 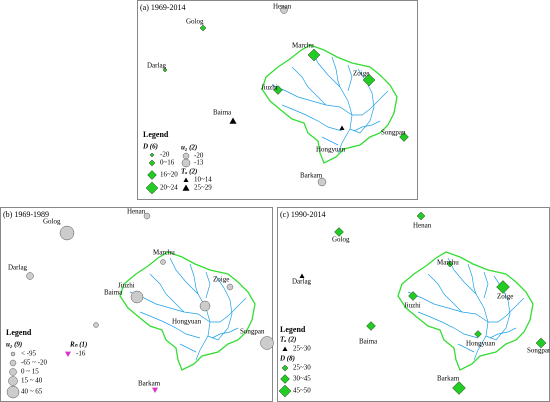 What do you see at coordinates (167, 163) in the screenshot?
I see `legend-item: 0~16` at bounding box center [167, 163].